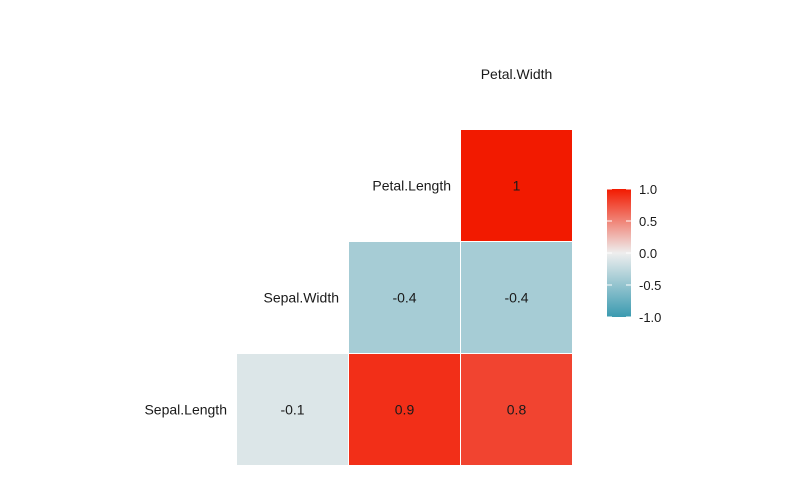  What do you see at coordinates (411, 186) in the screenshot?
I see `variable-label: Petal.Length` at bounding box center [411, 186].